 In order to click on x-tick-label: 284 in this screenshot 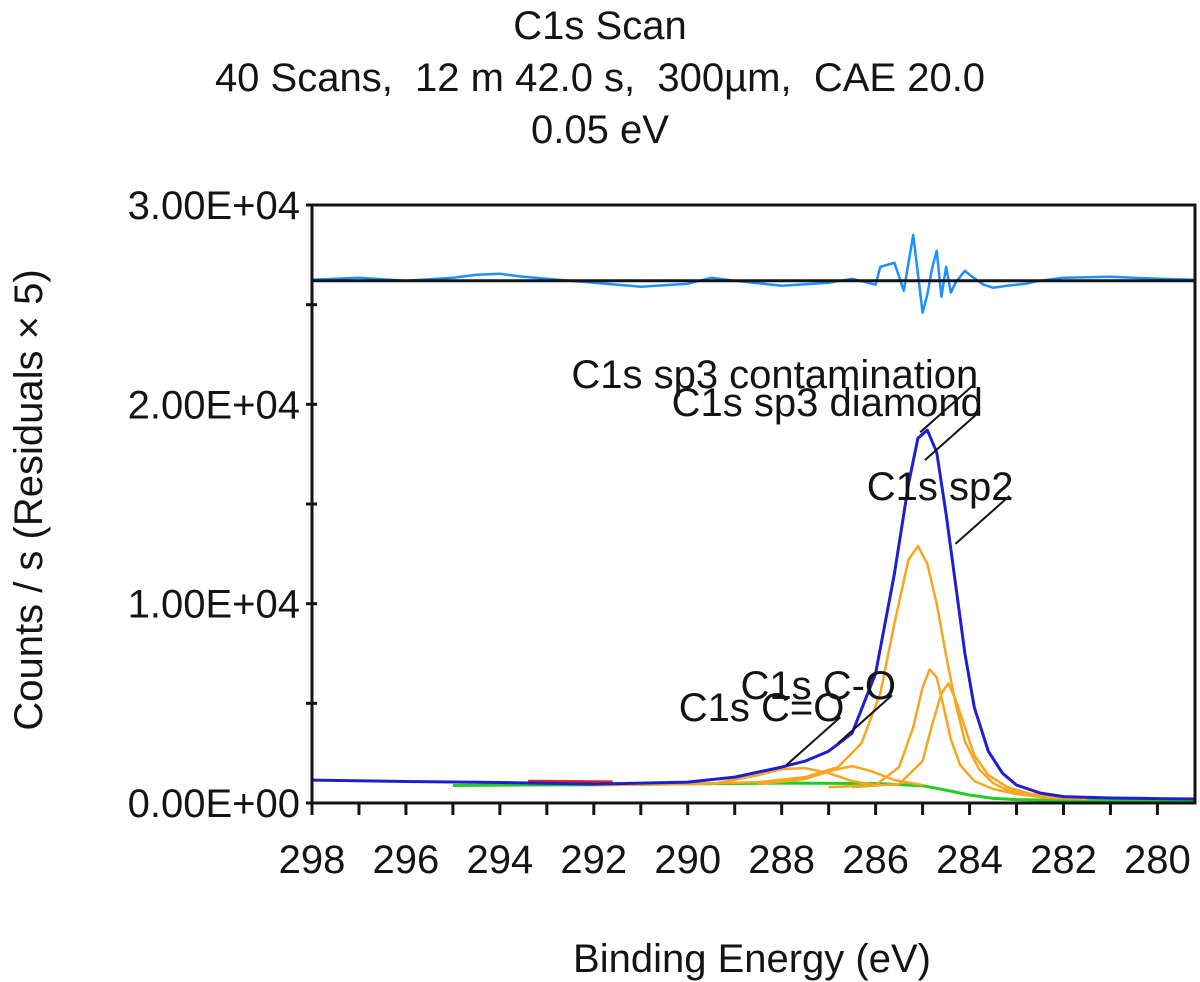, I will do `click(969, 860)`.